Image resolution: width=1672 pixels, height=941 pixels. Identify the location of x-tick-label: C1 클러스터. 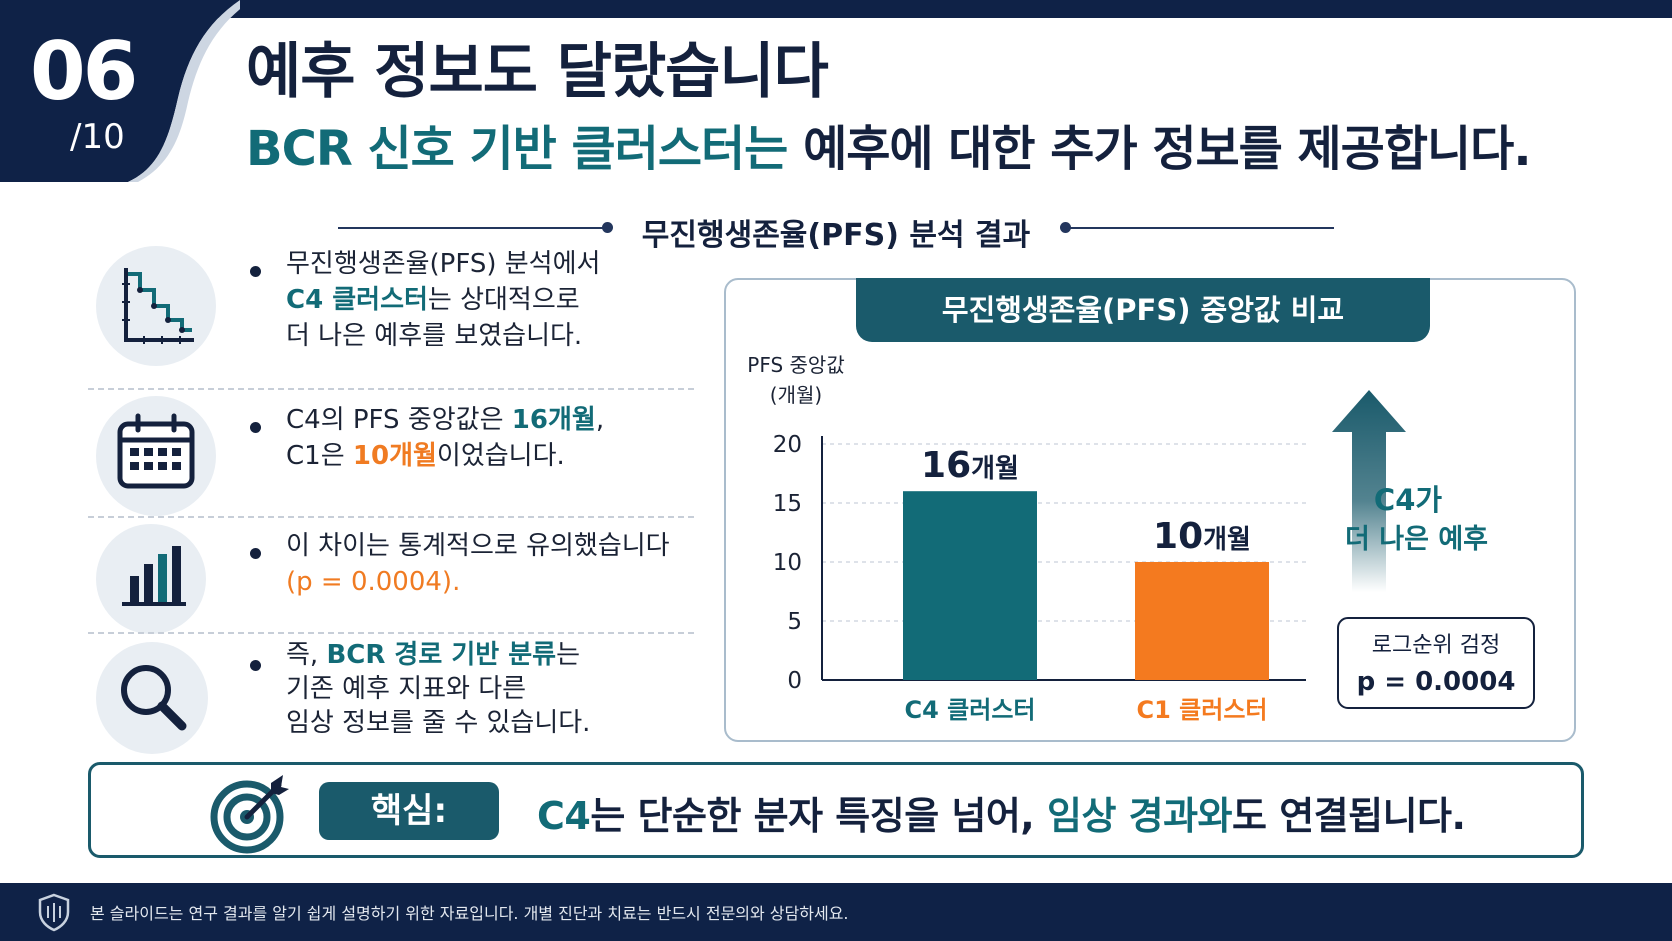
(1202, 710).